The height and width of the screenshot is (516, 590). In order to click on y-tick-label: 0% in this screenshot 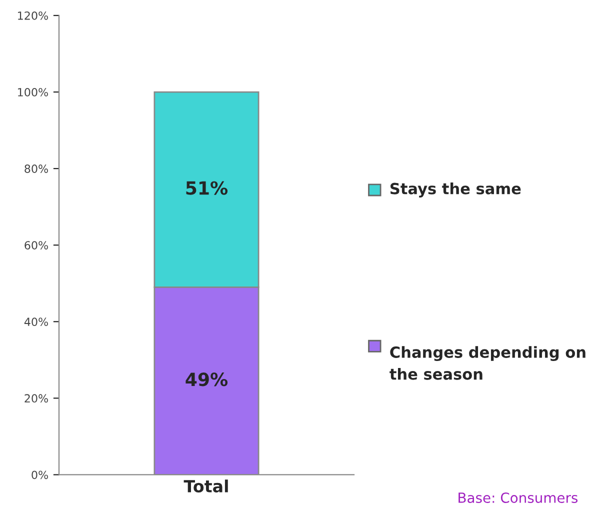, I will do `click(40, 475)`.